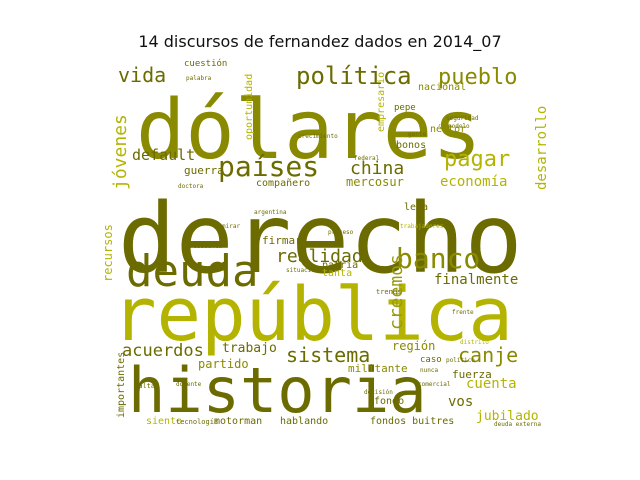 The width and height of the screenshot is (640, 480). Describe the element at coordinates (231, 226) in the screenshot. I see `cloud-word: mirar` at that location.